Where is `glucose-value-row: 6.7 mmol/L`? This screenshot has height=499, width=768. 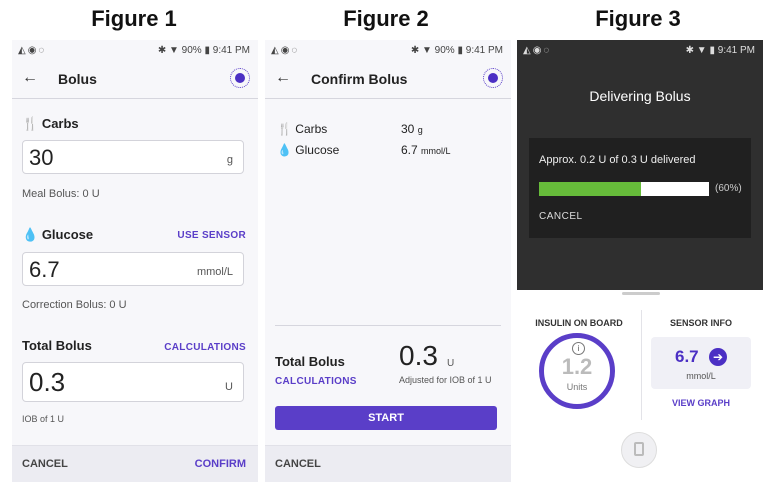 glucose-value-row: 6.7 mmol/L is located at coordinates (426, 150).